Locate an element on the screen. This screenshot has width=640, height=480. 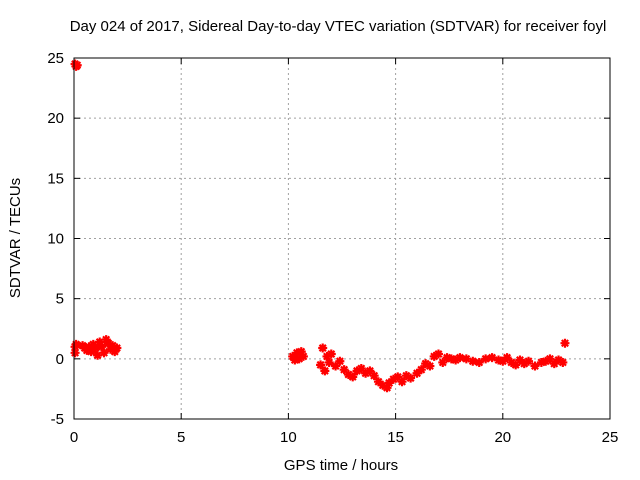
y-axis-label: SDTVAR / TECUs is located at coordinates (15, 238).